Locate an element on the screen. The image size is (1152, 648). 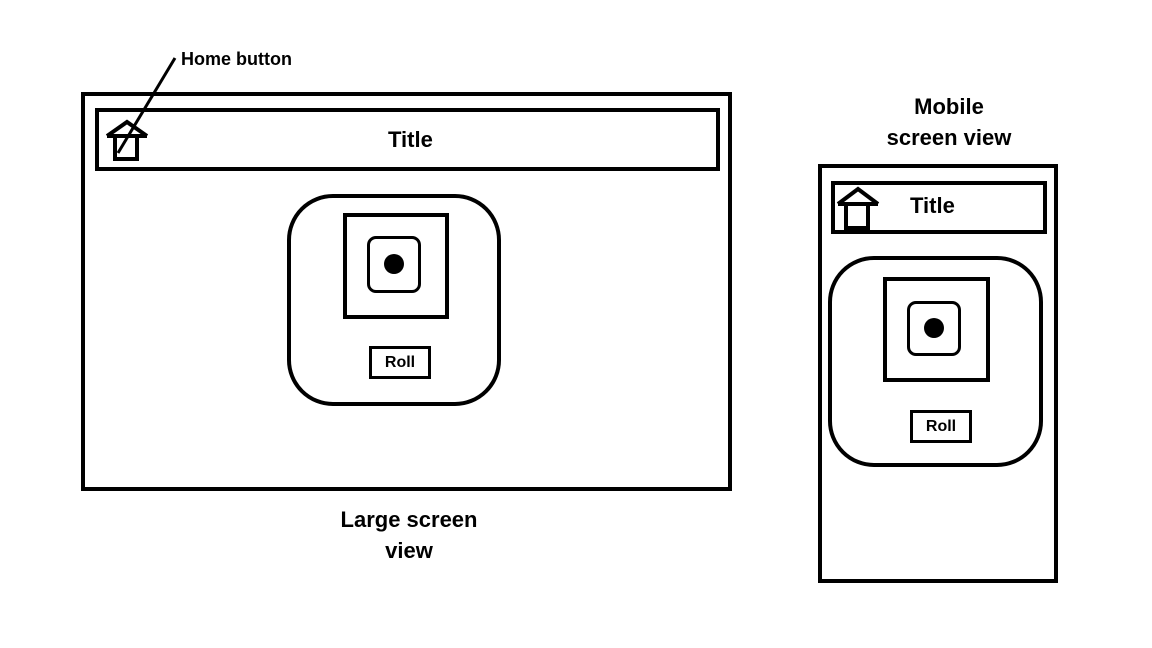
mobile-home-button is located at coordinates (858, 209).